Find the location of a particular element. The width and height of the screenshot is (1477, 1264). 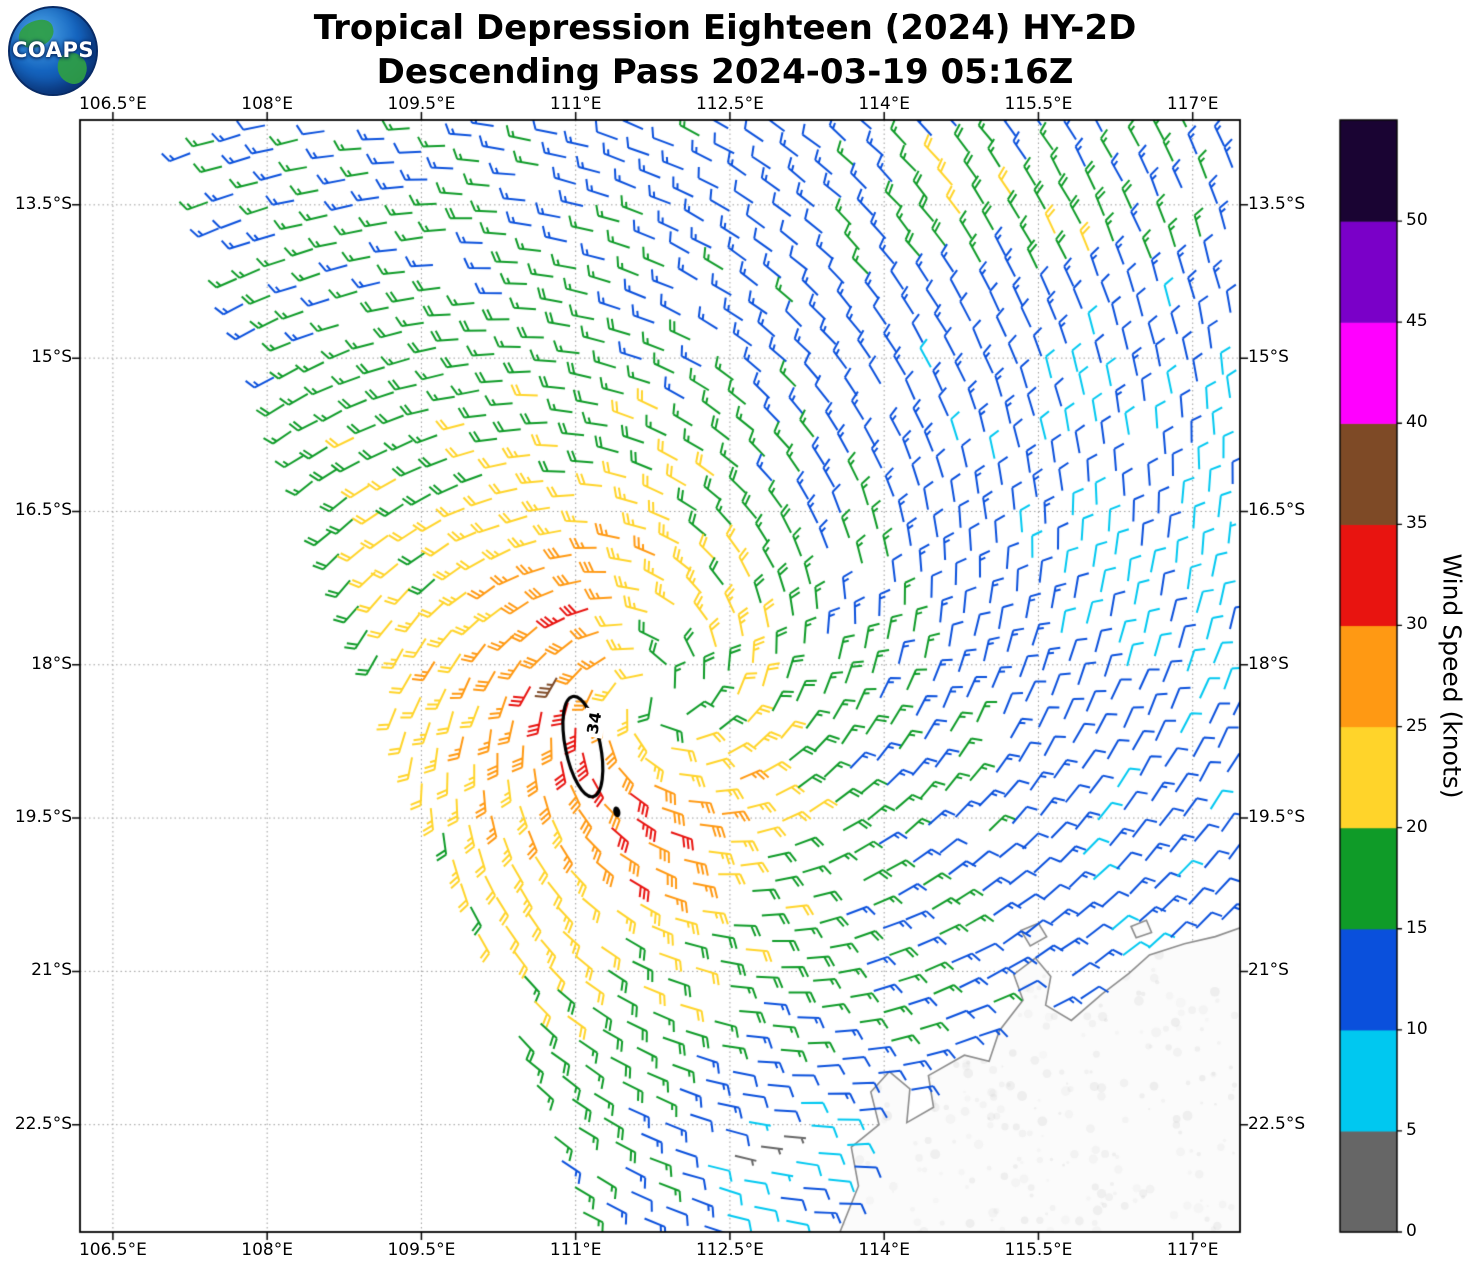

chart-title-line2: Descending Pass 2024-03-19 05:16Z is located at coordinates (725, 72).